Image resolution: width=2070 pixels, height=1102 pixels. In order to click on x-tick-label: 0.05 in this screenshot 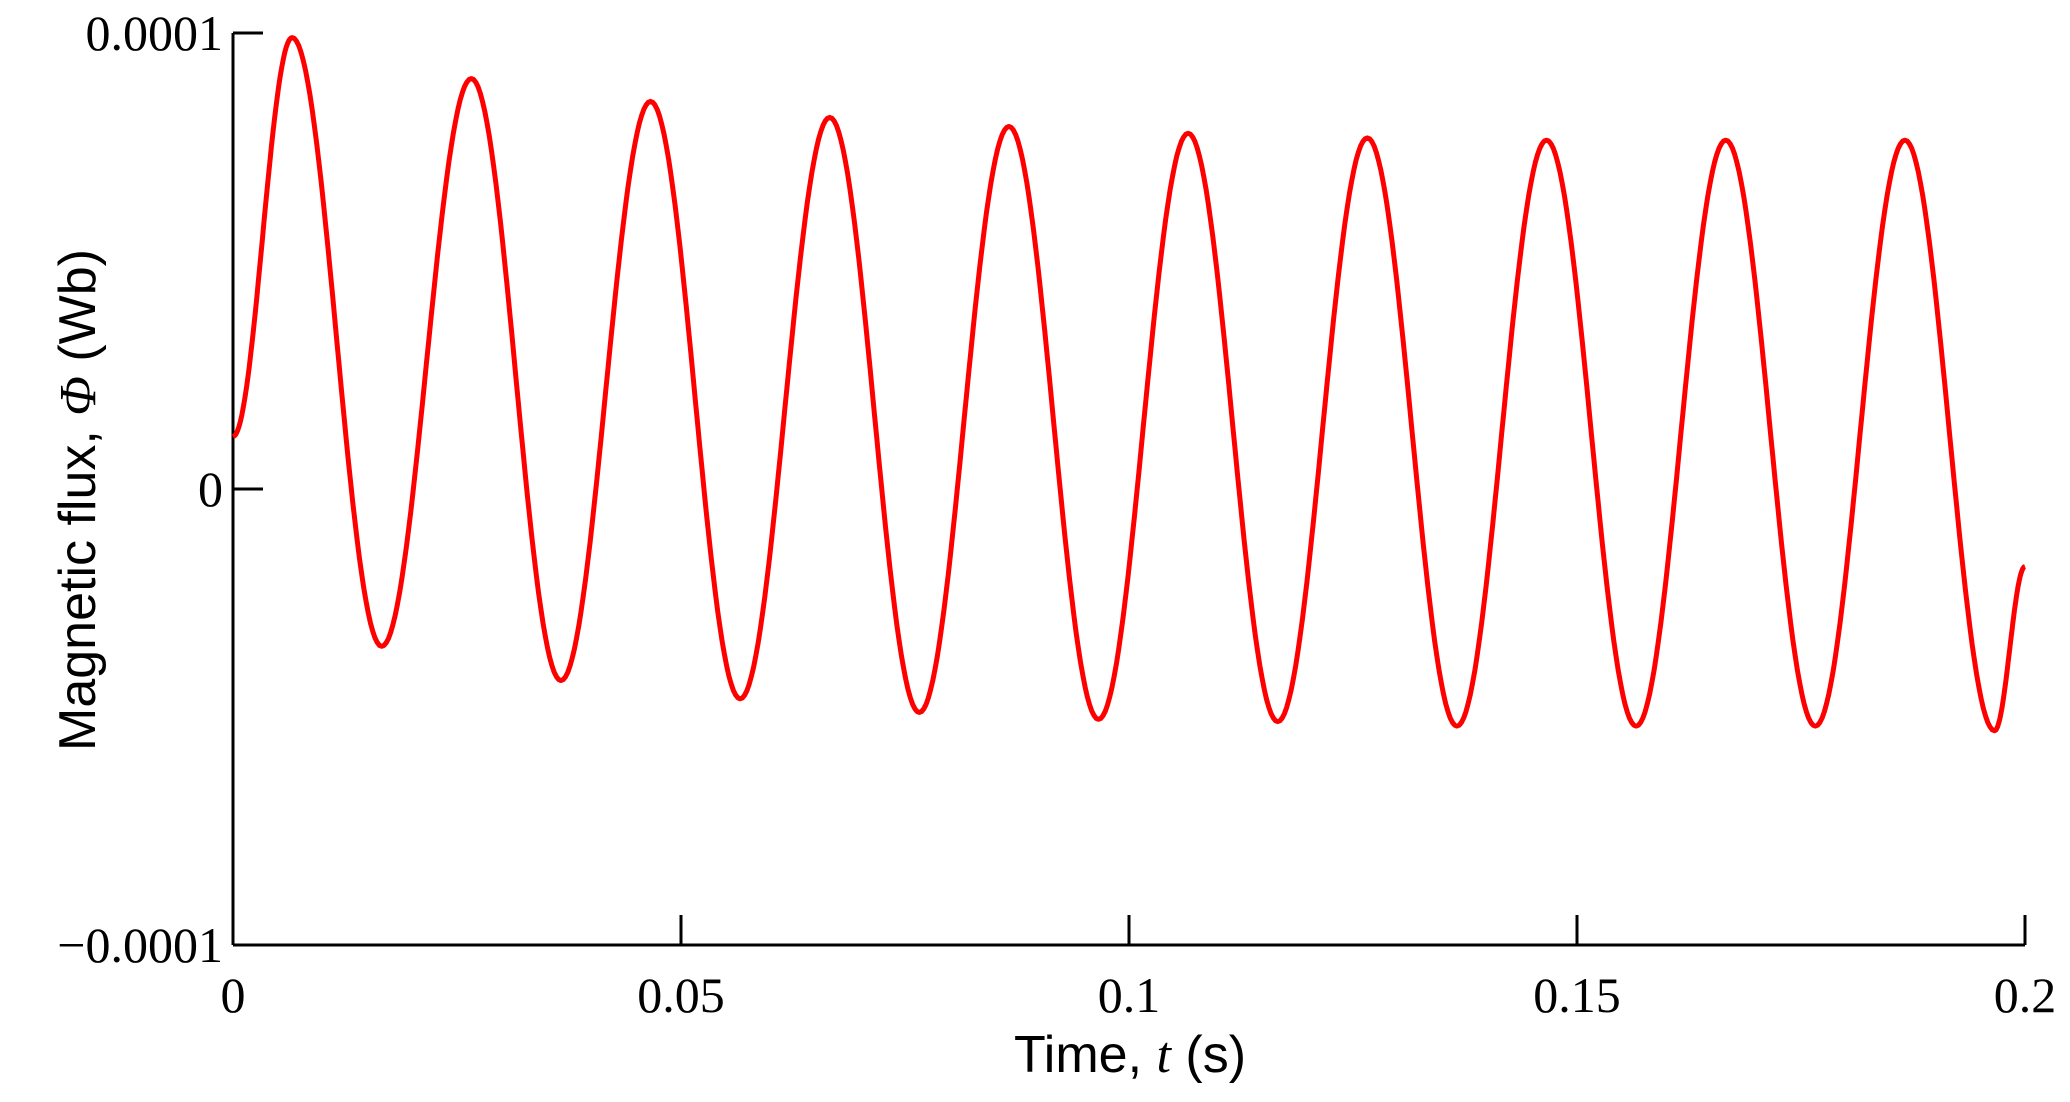, I will do `click(681, 995)`.